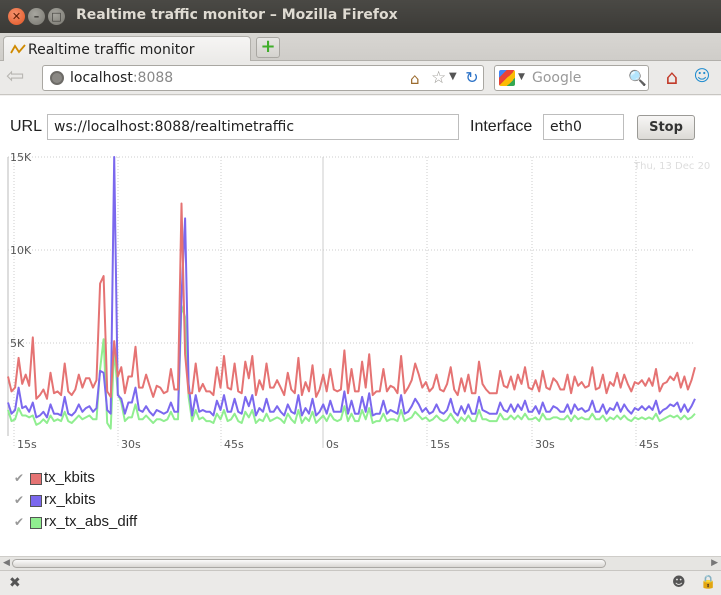 The height and width of the screenshot is (595, 721). I want to click on horizontal-scrollbar: ◀ ▶, so click(360, 563).